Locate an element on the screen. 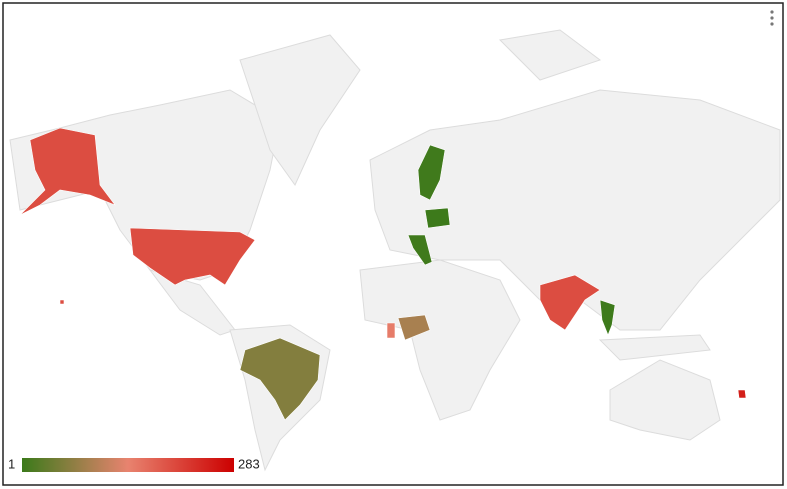 This screenshot has height=489, width=787. legend-max: 283 is located at coordinates (249, 463).